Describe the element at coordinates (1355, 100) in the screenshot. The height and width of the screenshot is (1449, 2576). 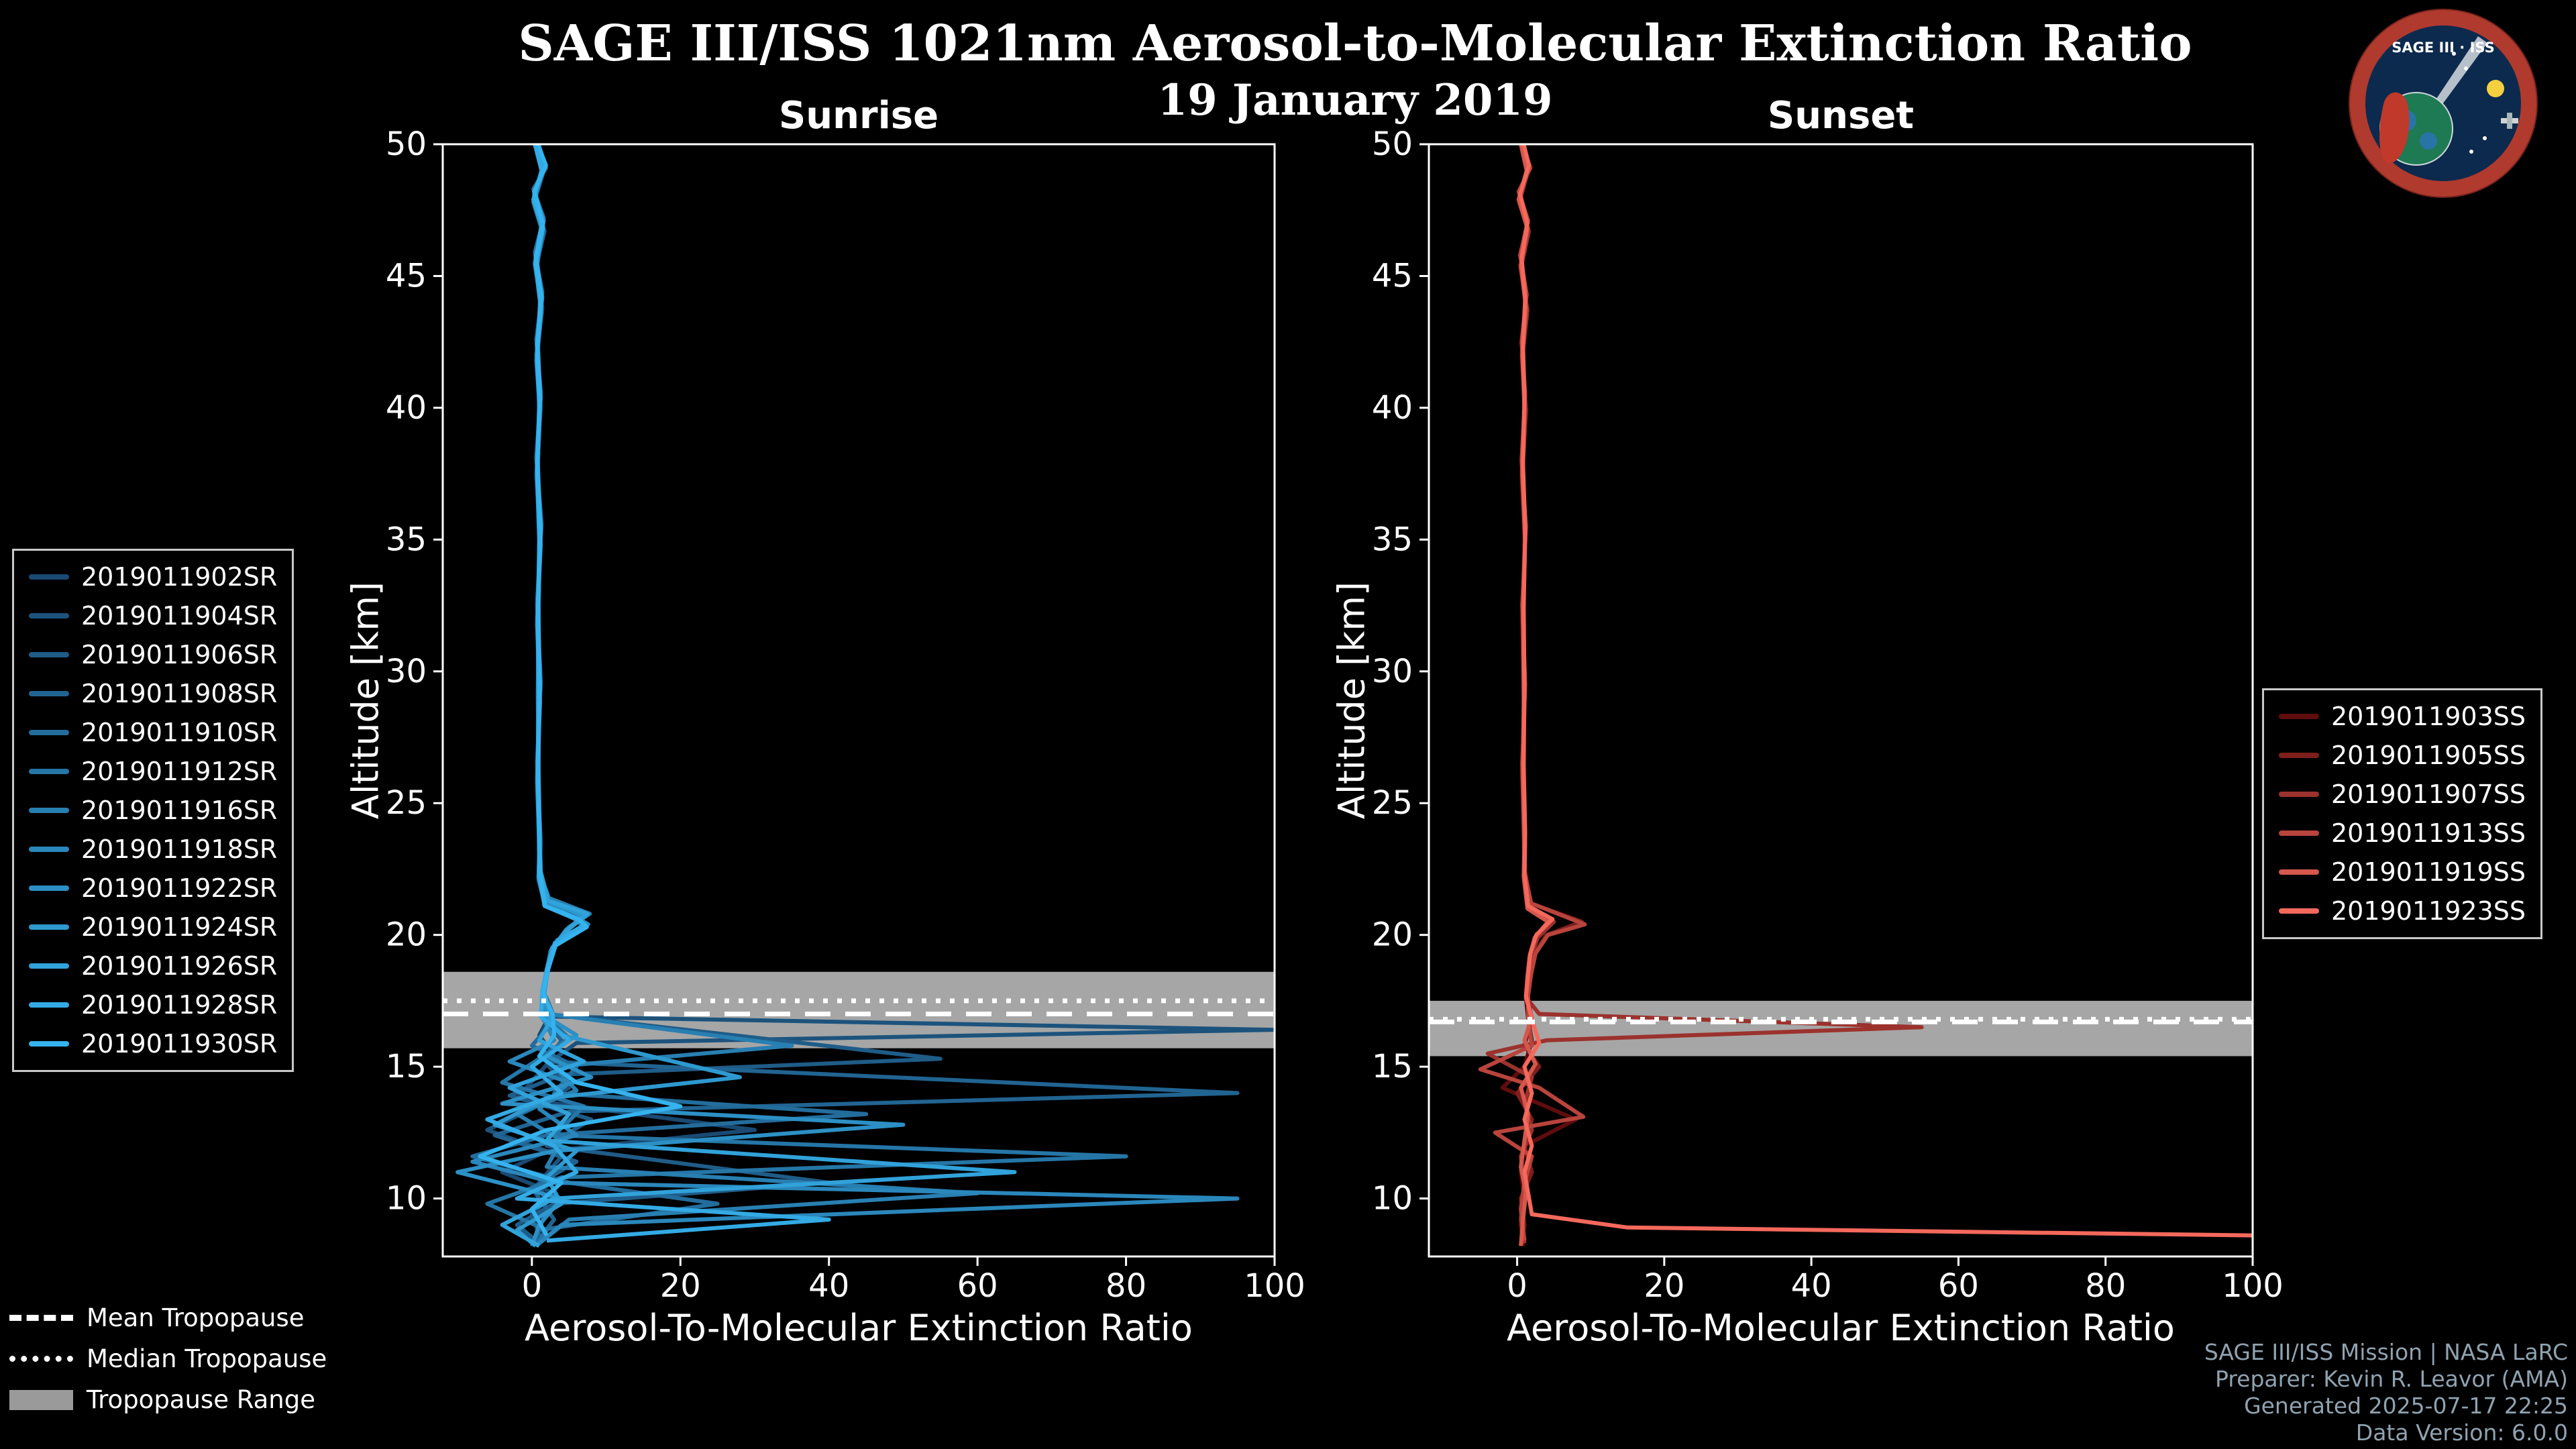
I see `figure-subtitle: 19 January 2019` at that location.